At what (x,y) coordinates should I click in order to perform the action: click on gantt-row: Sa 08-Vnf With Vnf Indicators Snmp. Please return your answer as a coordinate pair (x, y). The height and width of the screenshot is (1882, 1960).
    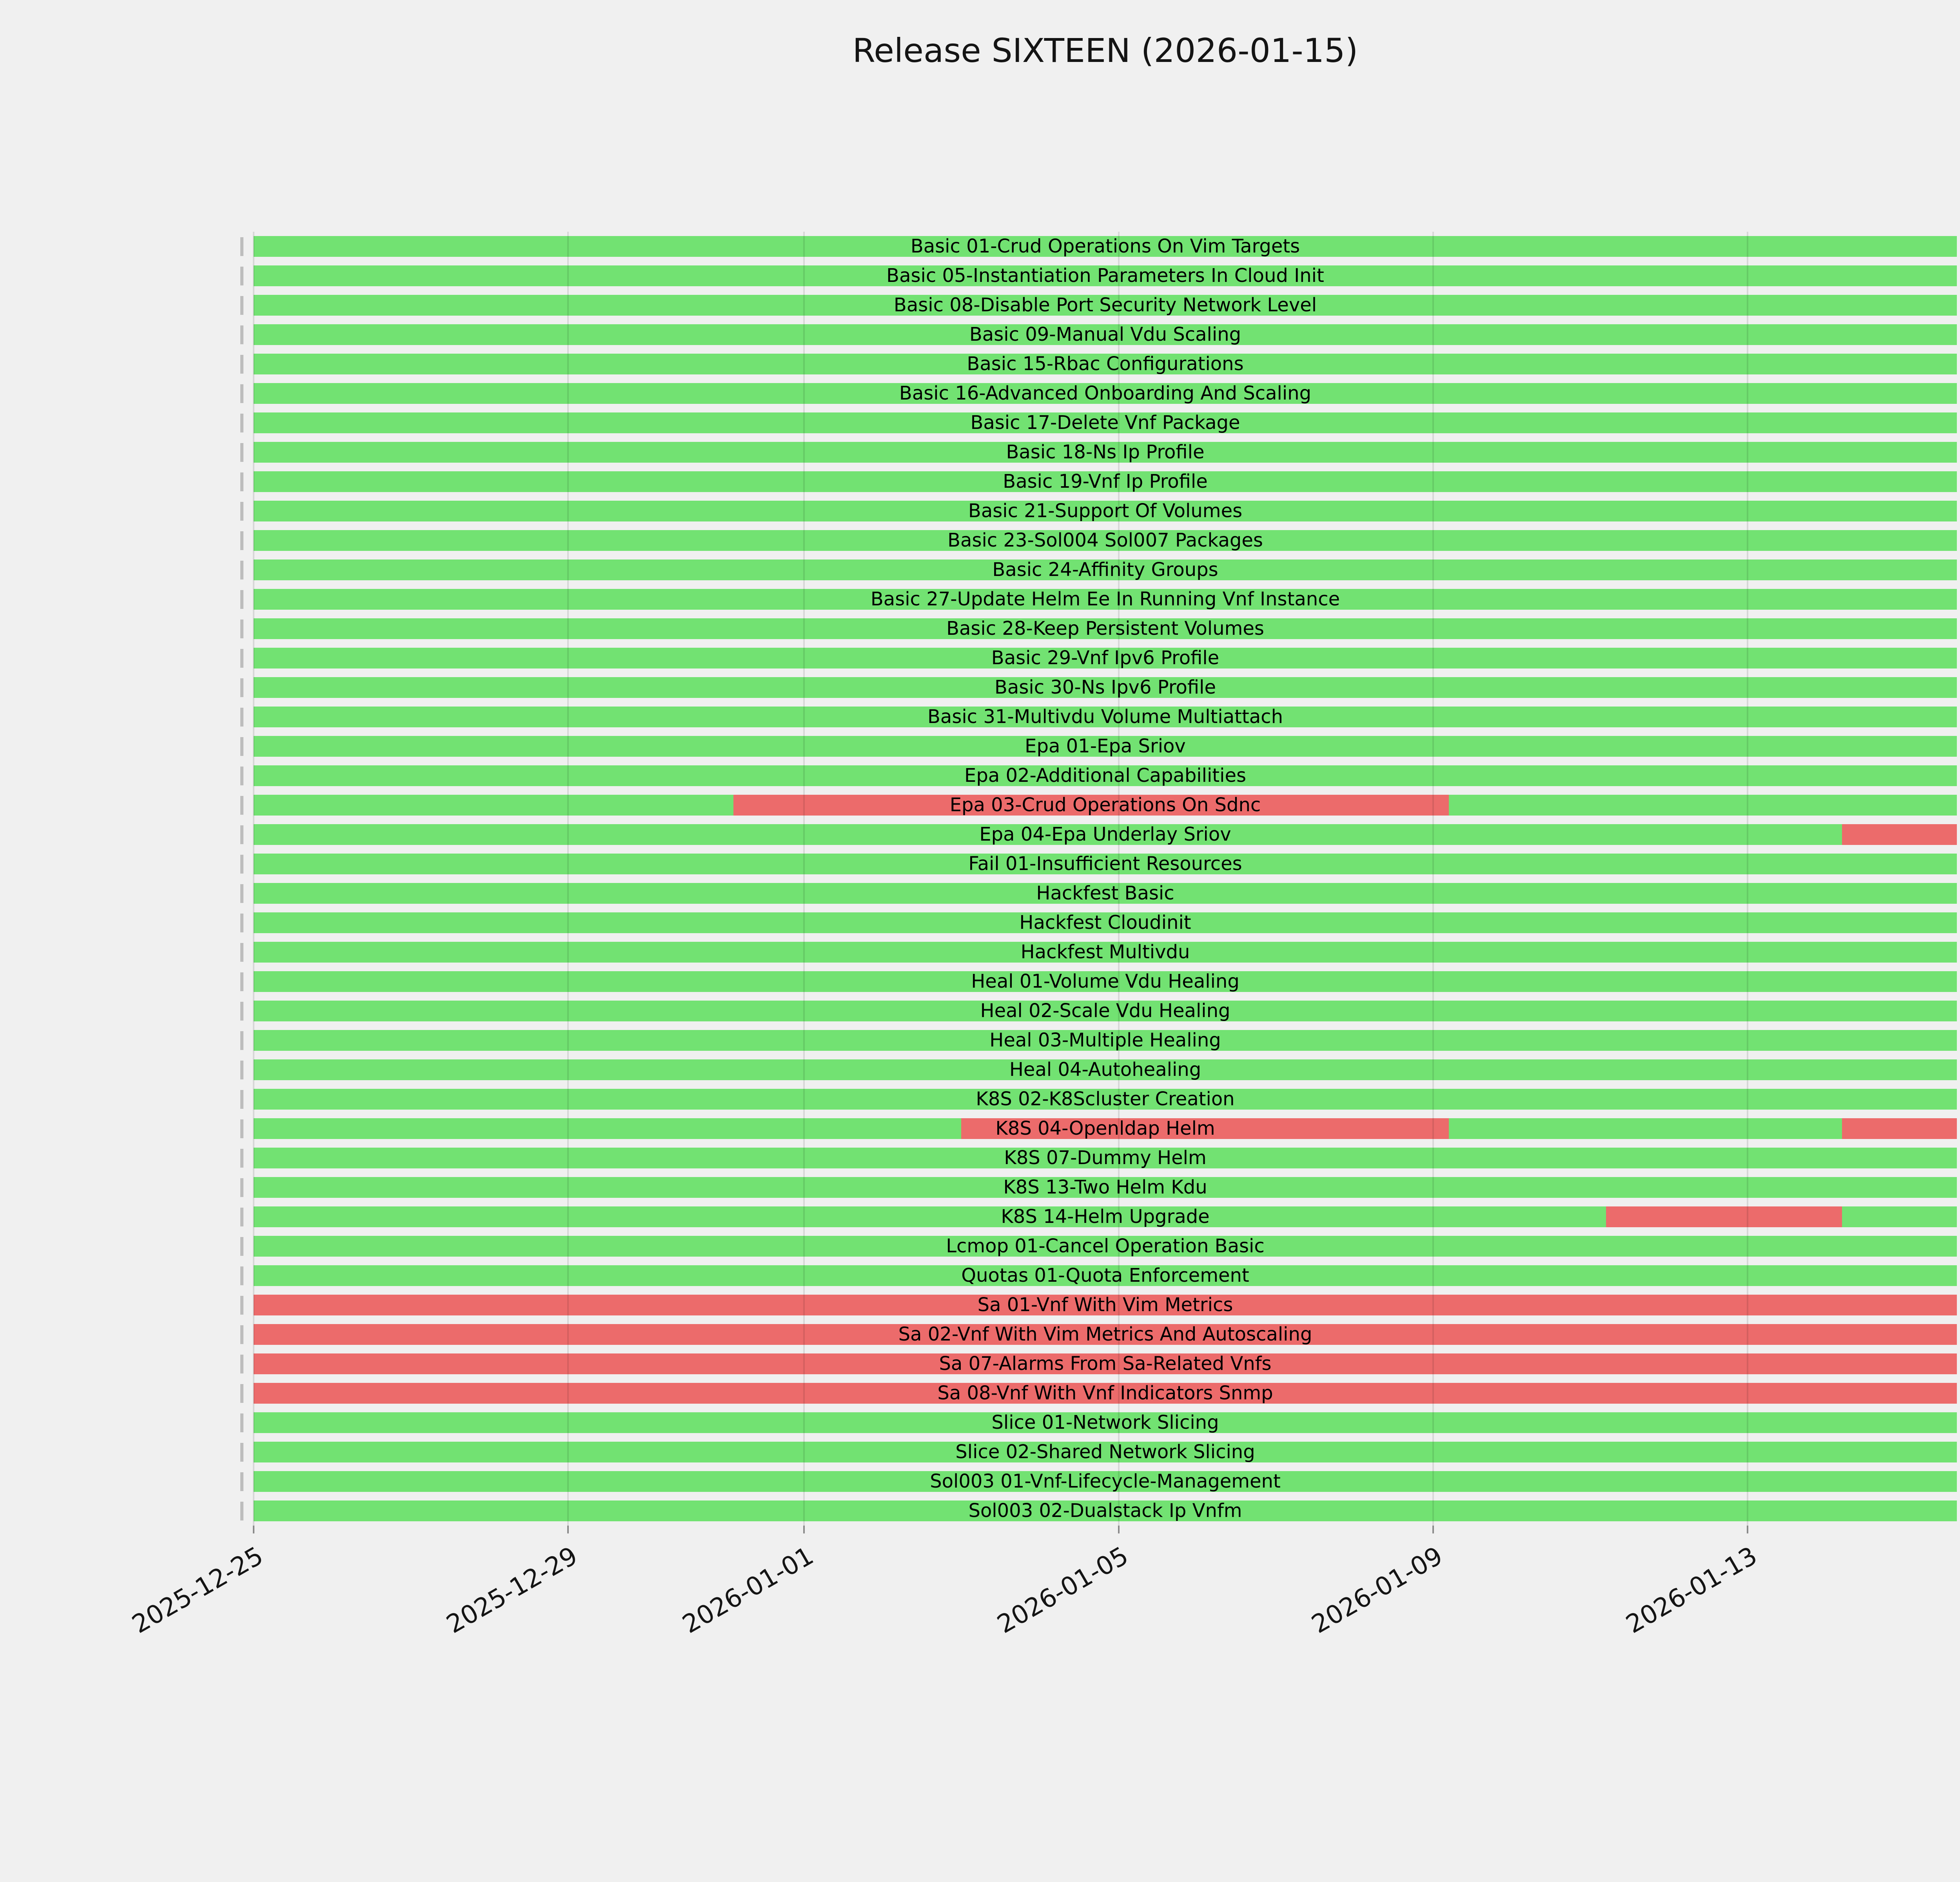
    Looking at the image, I should click on (1098, 1393).